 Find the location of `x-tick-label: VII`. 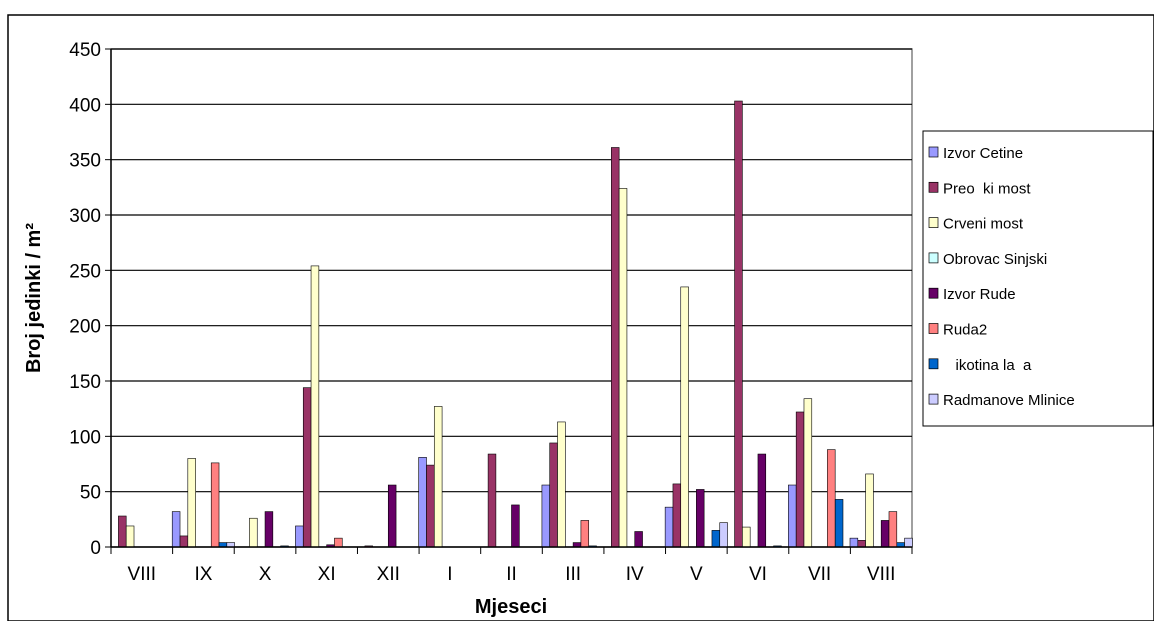

x-tick-label: VII is located at coordinates (819, 574).